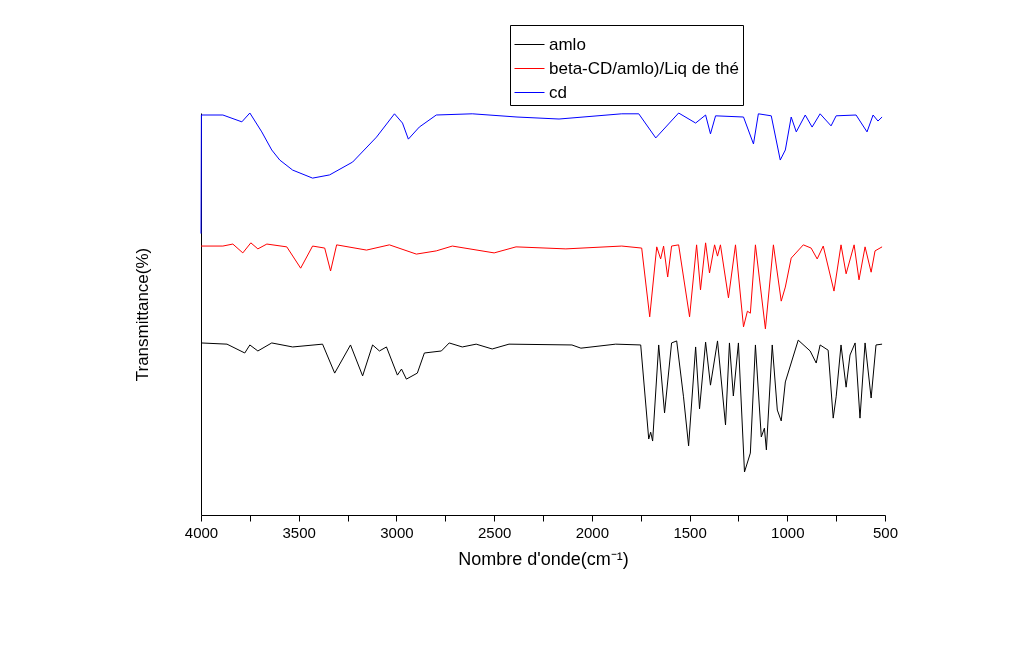 The height and width of the screenshot is (649, 1027). I want to click on x-tick-label: 3000, so click(397, 532).